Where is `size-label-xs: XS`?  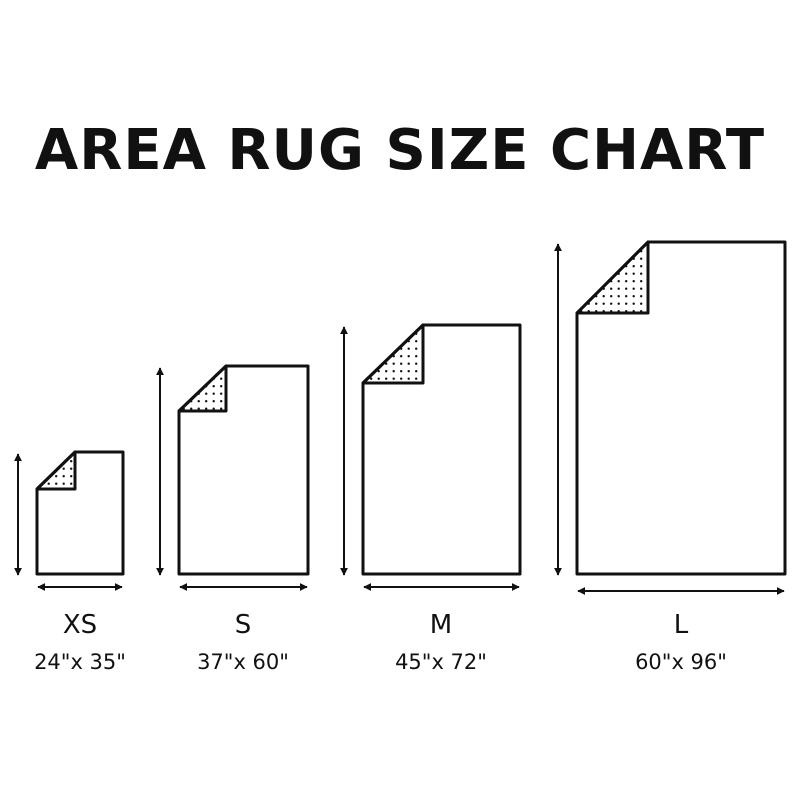 size-label-xs: XS is located at coordinates (80, 625).